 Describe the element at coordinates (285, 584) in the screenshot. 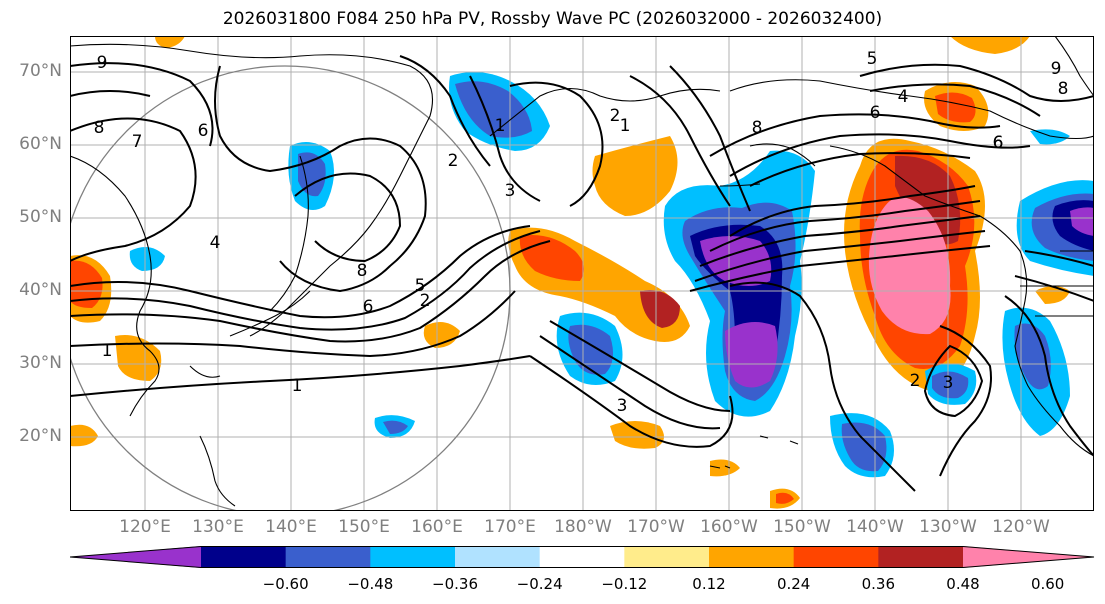

I see `colorbar-tick-label: −0.60` at that location.